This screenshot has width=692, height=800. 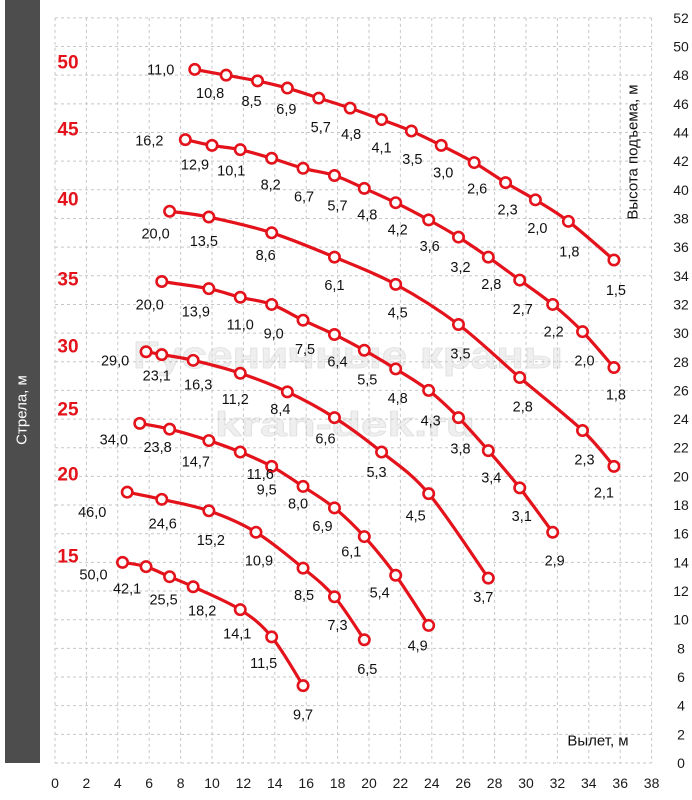 I want to click on boom-20-load-label: 8,5, so click(x=304, y=596).